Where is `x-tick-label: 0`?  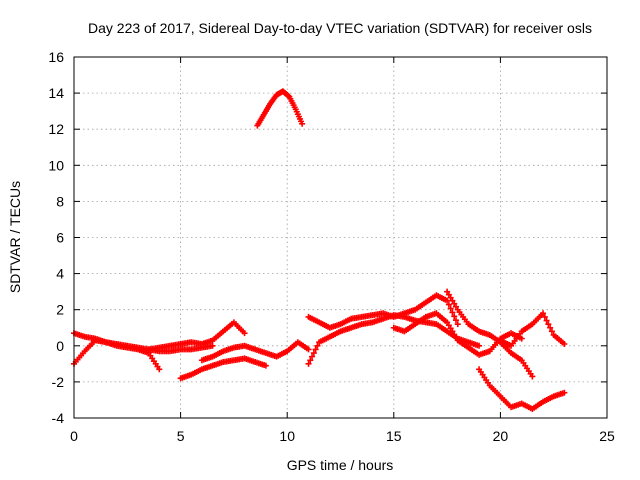 x-tick-label: 0 is located at coordinates (74, 436).